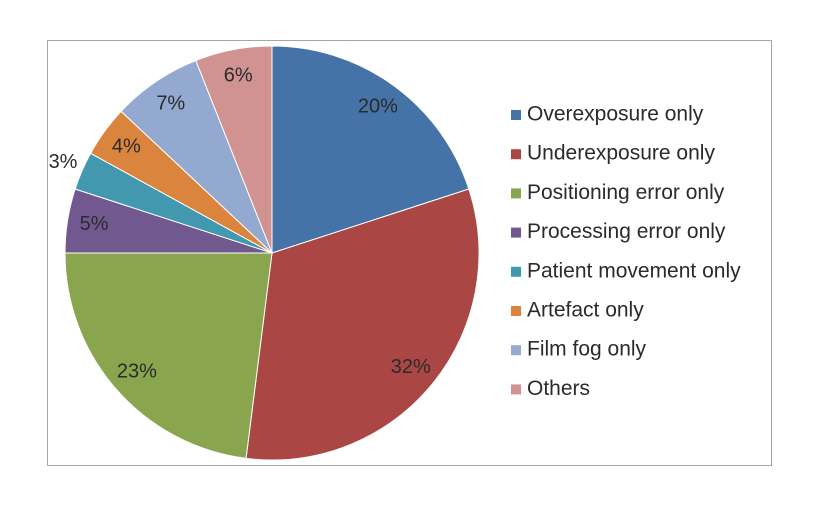  What do you see at coordinates (378, 107) in the screenshot?
I see `data-label: 20%` at bounding box center [378, 107].